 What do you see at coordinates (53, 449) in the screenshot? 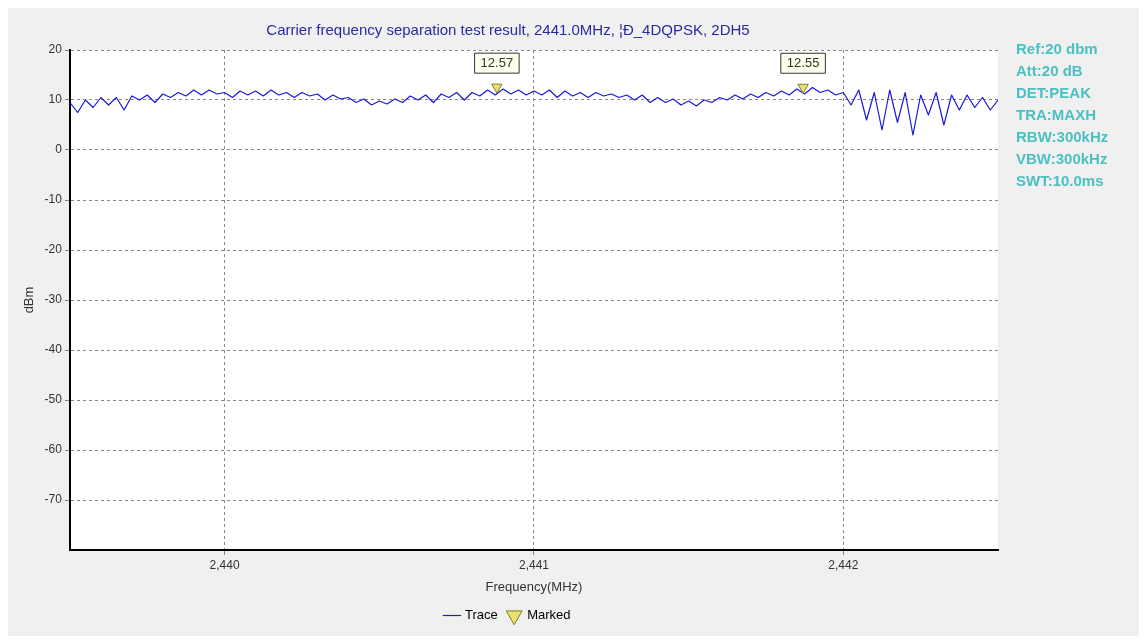
I see `y-tick-label: -60` at bounding box center [53, 449].